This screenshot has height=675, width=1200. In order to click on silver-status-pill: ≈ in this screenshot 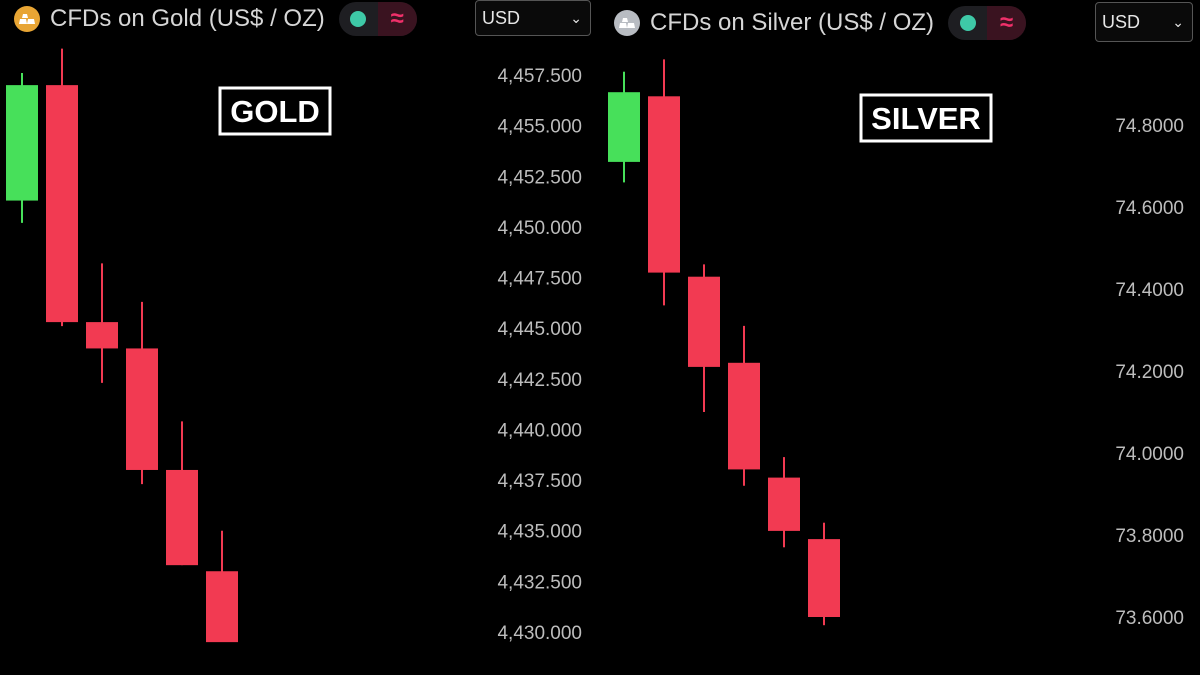, I will do `click(987, 23)`.